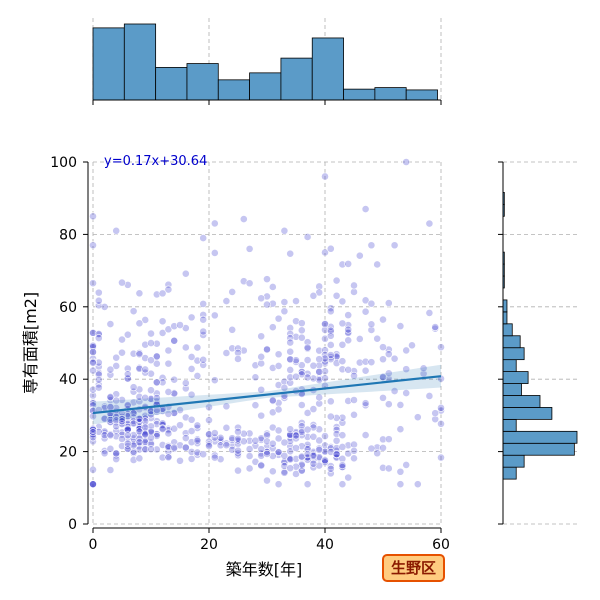  What do you see at coordinates (267, 102) in the screenshot?
I see `top-histogram-axis` at bounding box center [267, 102].